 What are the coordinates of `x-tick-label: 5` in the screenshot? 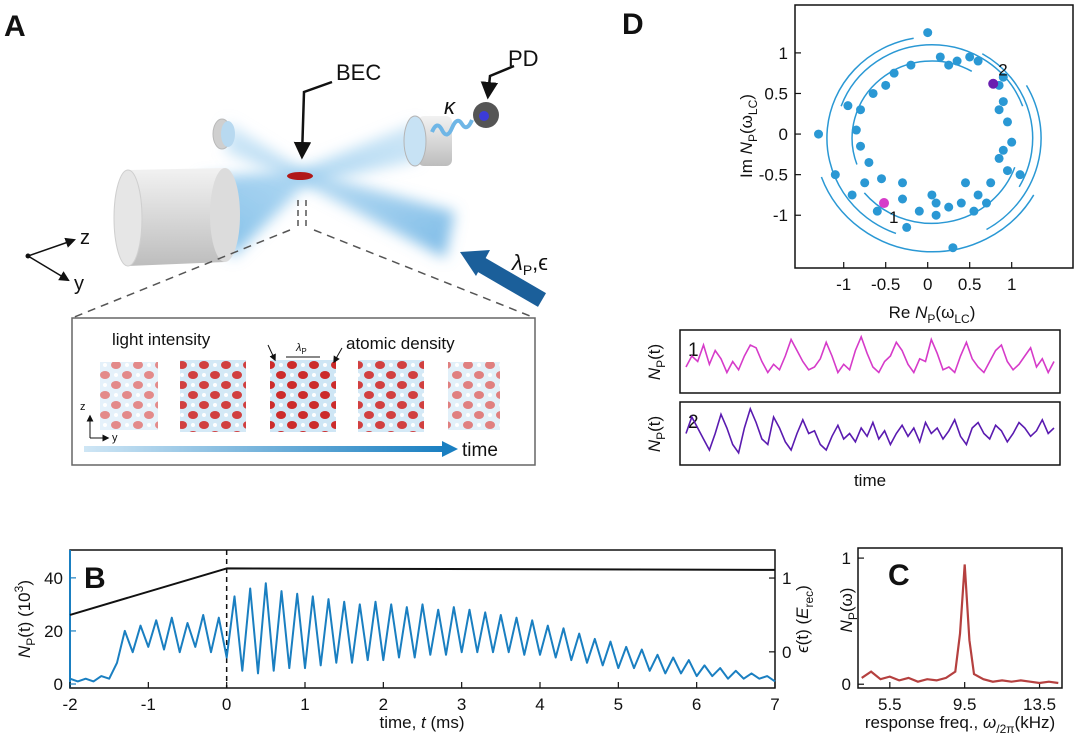 It's located at (618, 704).